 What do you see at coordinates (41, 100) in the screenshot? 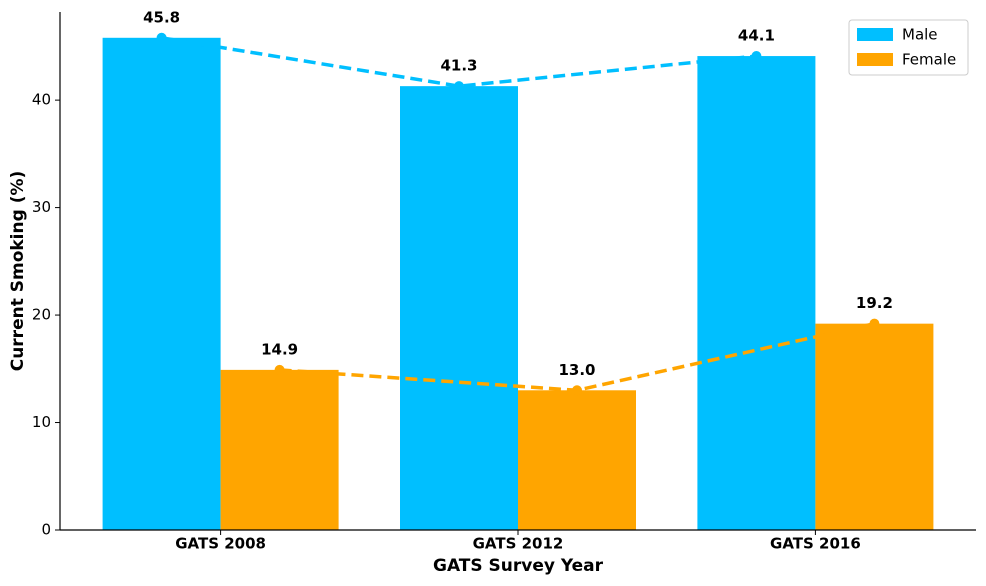
I see `y-tick-label: 40` at bounding box center [41, 100].